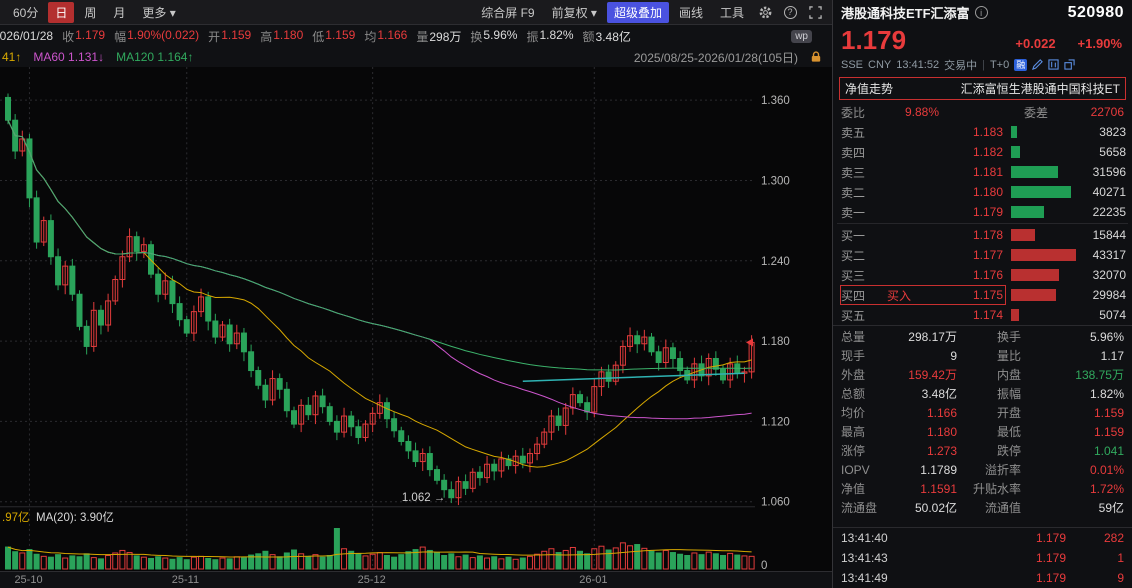 The width and height of the screenshot is (1132, 588). What do you see at coordinates (288, 34) in the screenshot?
I see `quote-high-value: 1.180` at bounding box center [288, 34].